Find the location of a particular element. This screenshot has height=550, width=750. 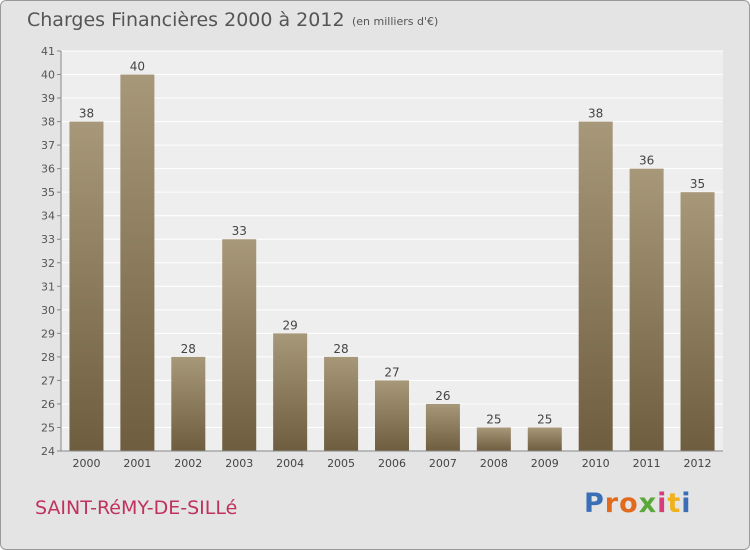

y-tick-label: 24 is located at coordinates (48, 451).